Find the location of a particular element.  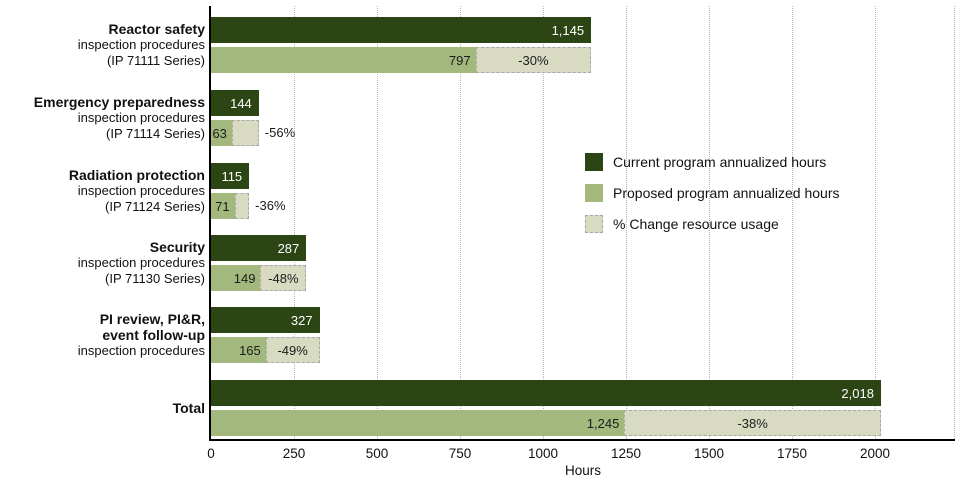

percent-change-bar: -49% is located at coordinates (292, 350).